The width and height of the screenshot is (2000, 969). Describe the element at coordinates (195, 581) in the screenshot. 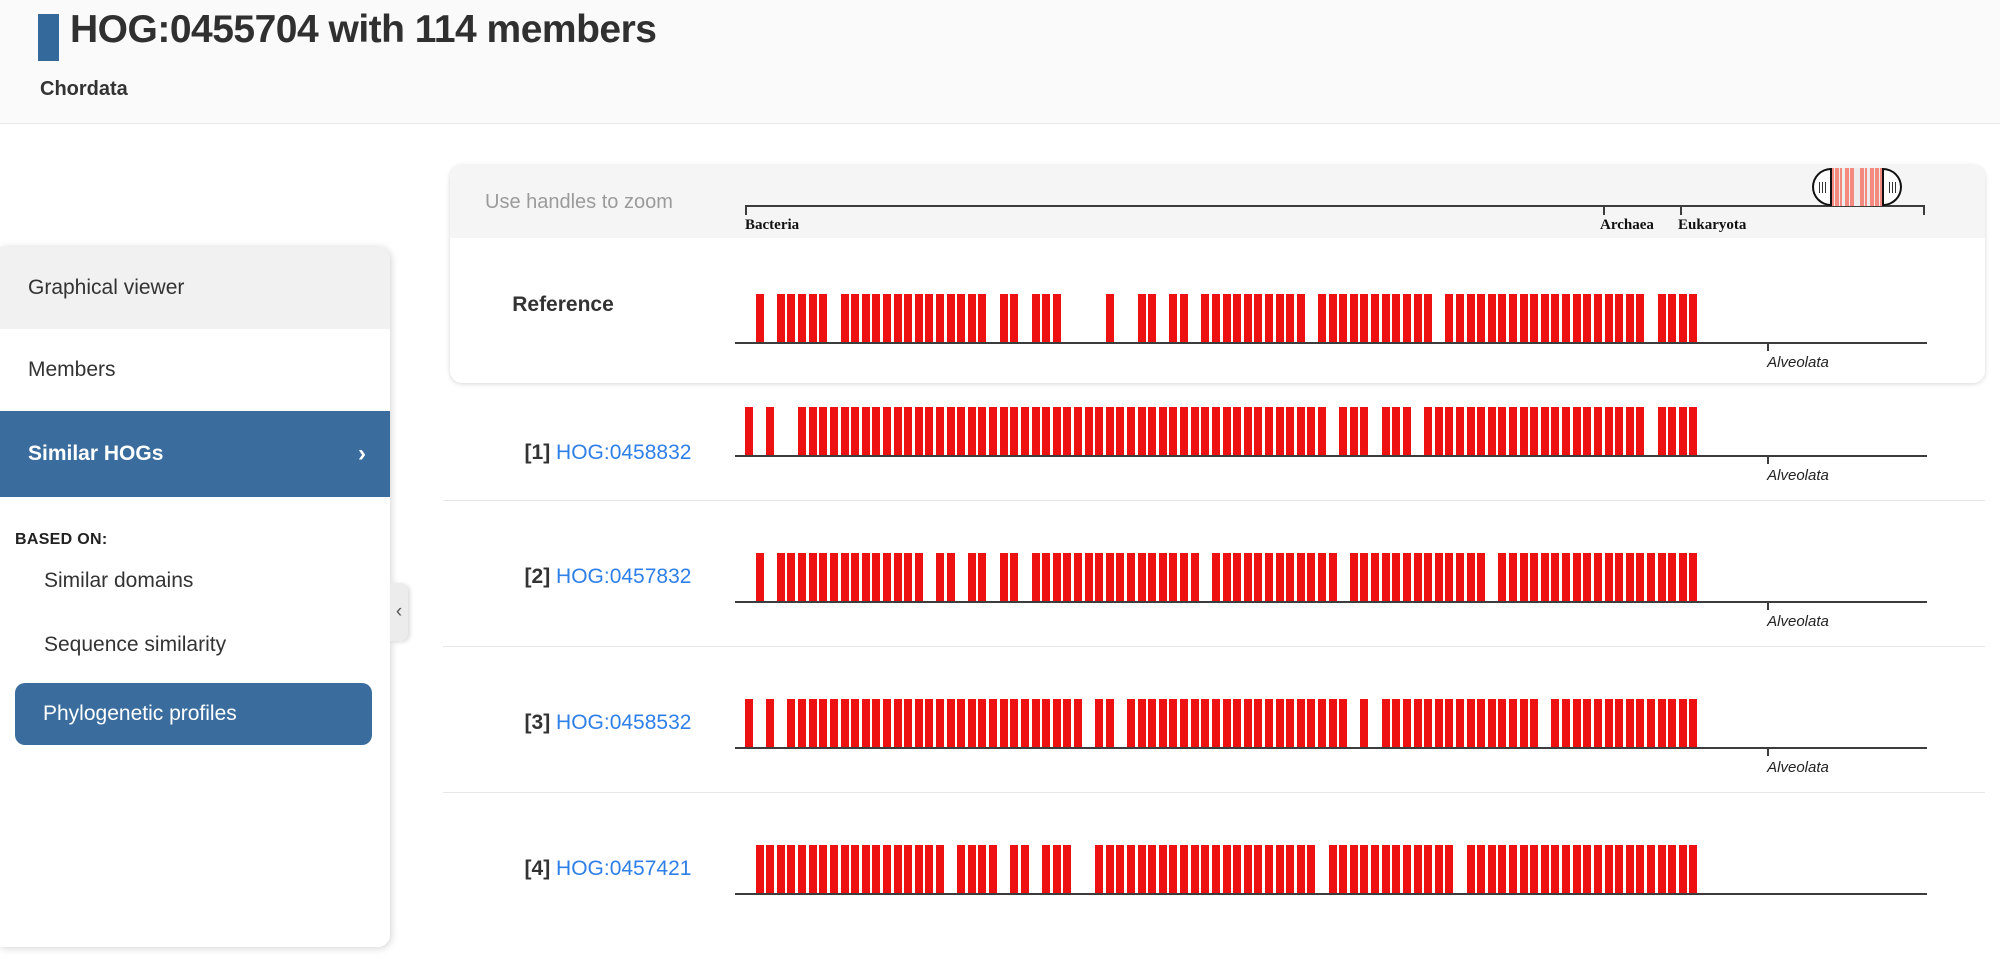

I see `sidebar-item-similar-domains: Similar domains` at that location.